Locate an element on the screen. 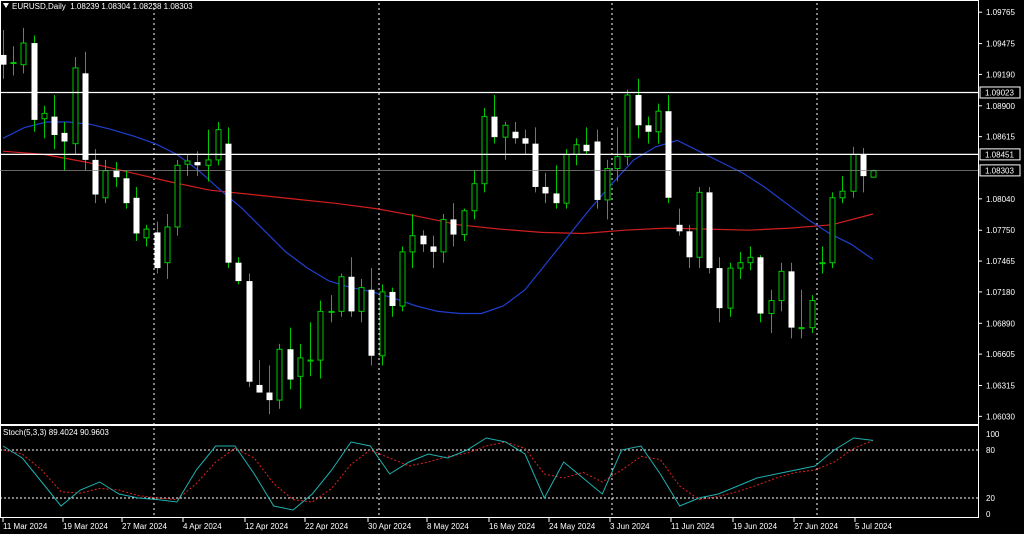 The image size is (1024, 534). price-tick-label: 1.09765 is located at coordinates (1000, 12).